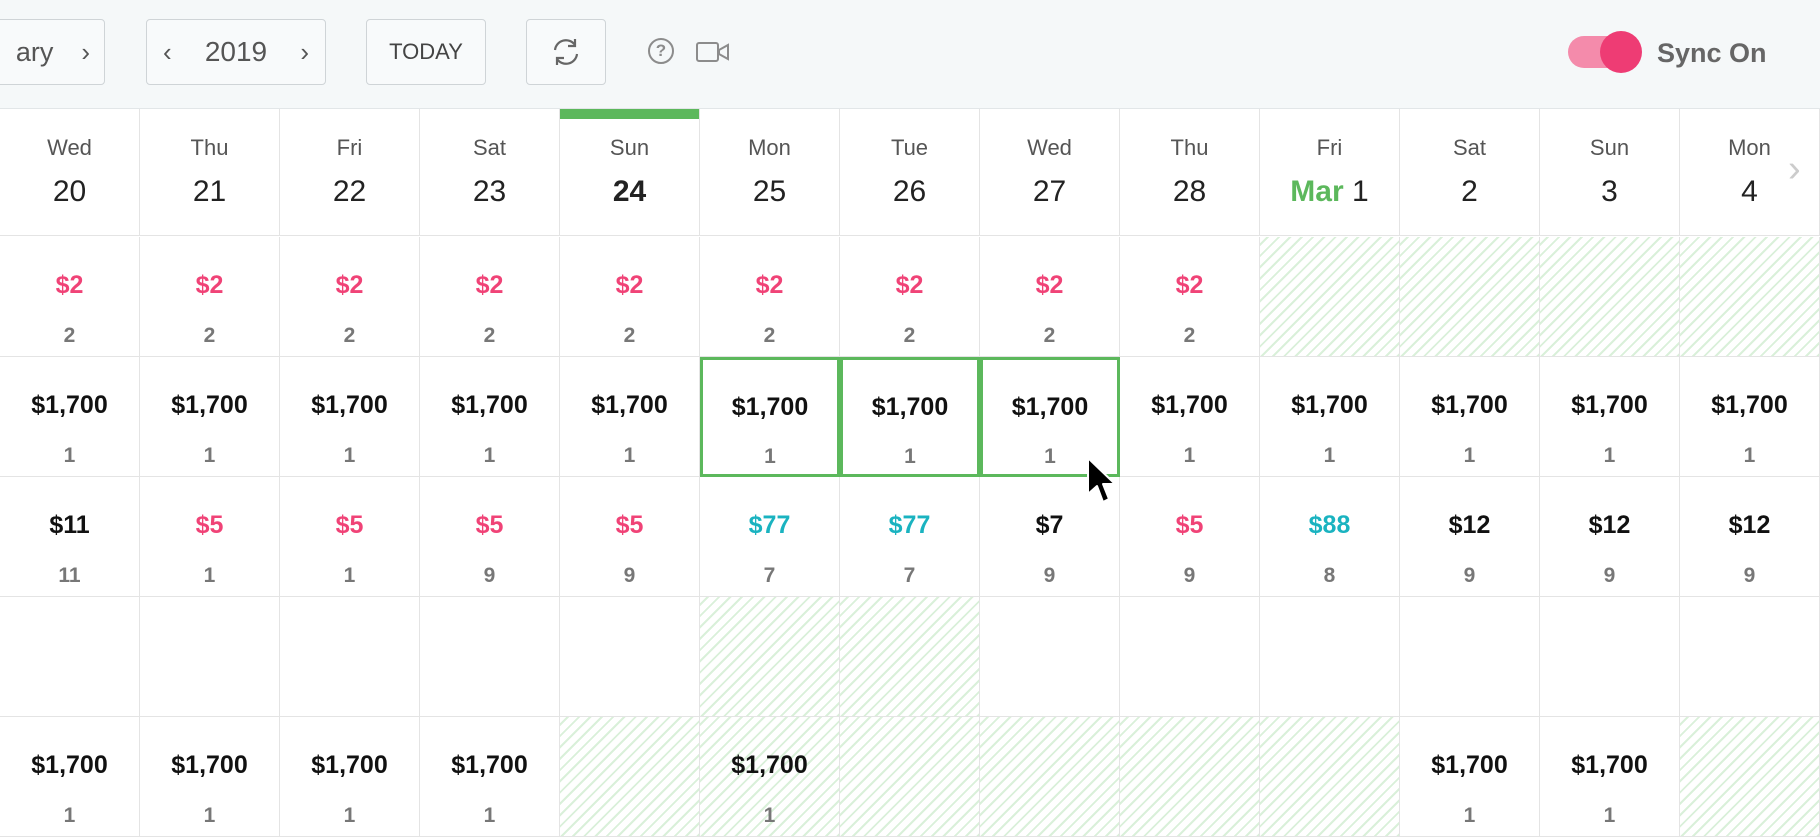 The width and height of the screenshot is (1820, 839). What do you see at coordinates (236, 52) in the screenshot?
I see `year-selector: ‹ 2019 ›` at bounding box center [236, 52].